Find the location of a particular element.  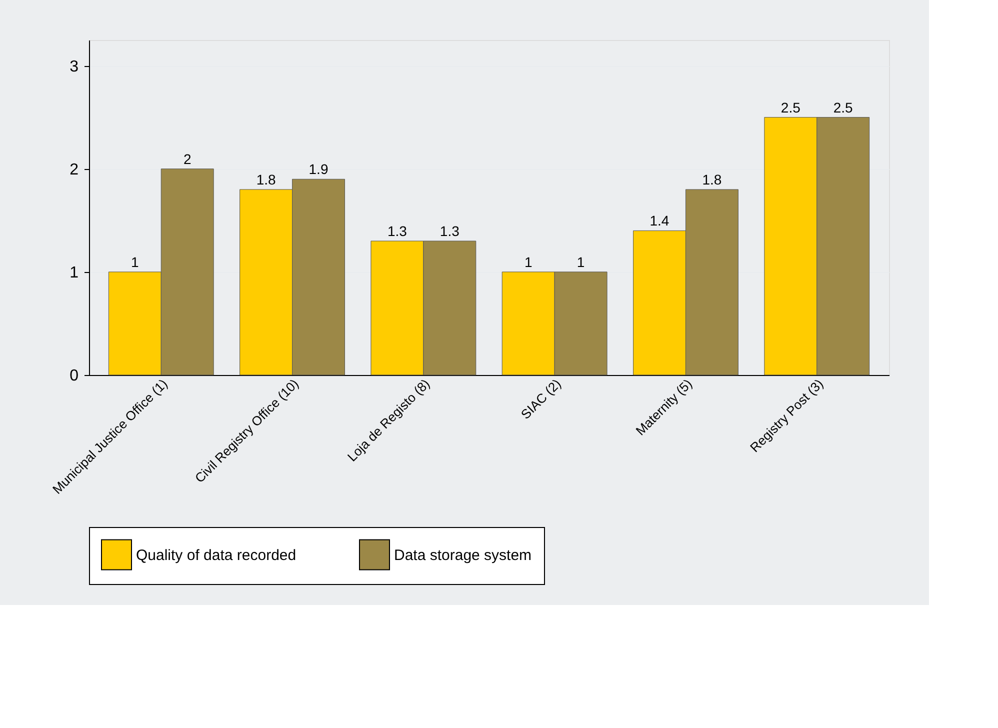

y-tick-label: 3 is located at coordinates (74, 67).